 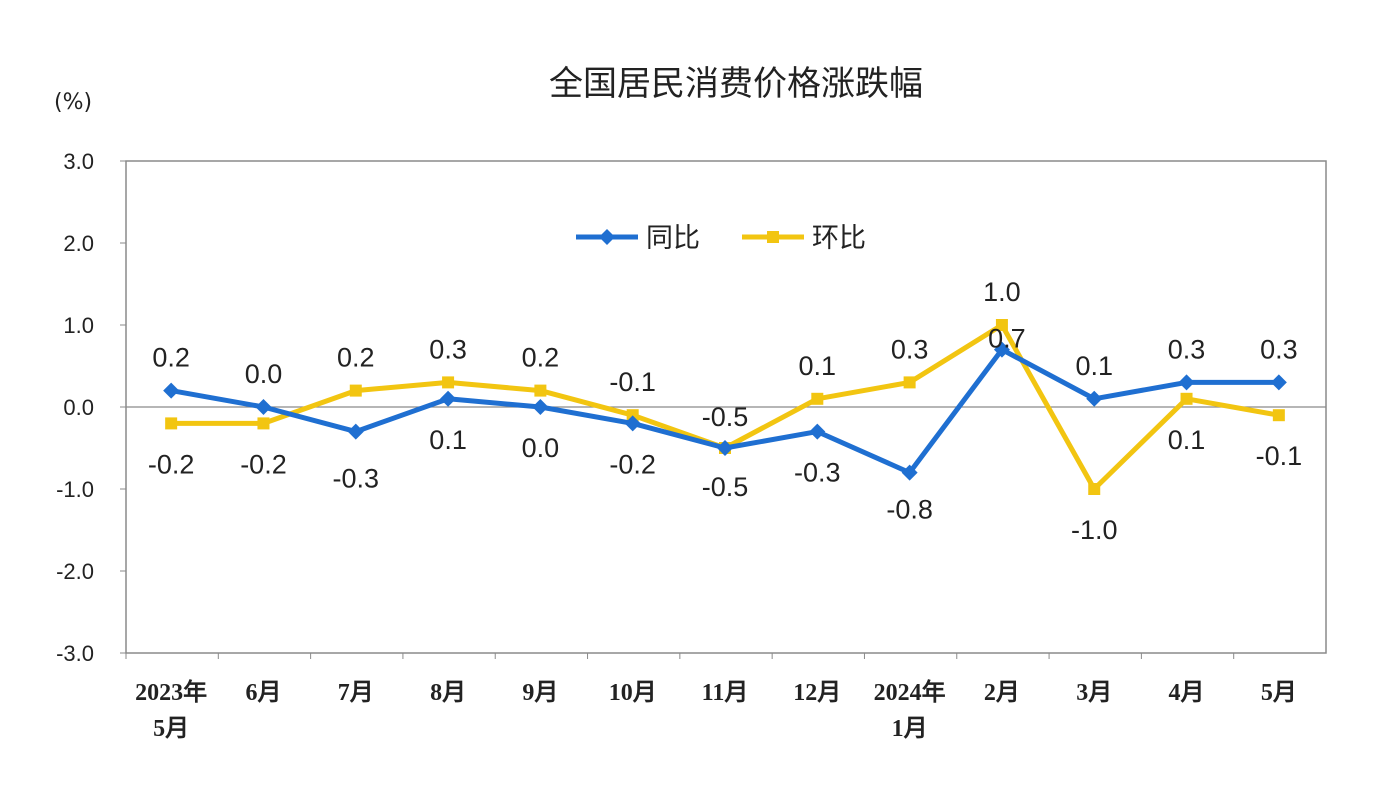 What do you see at coordinates (725, 487) in the screenshot?
I see `data-label-mom: -0.5` at bounding box center [725, 487].